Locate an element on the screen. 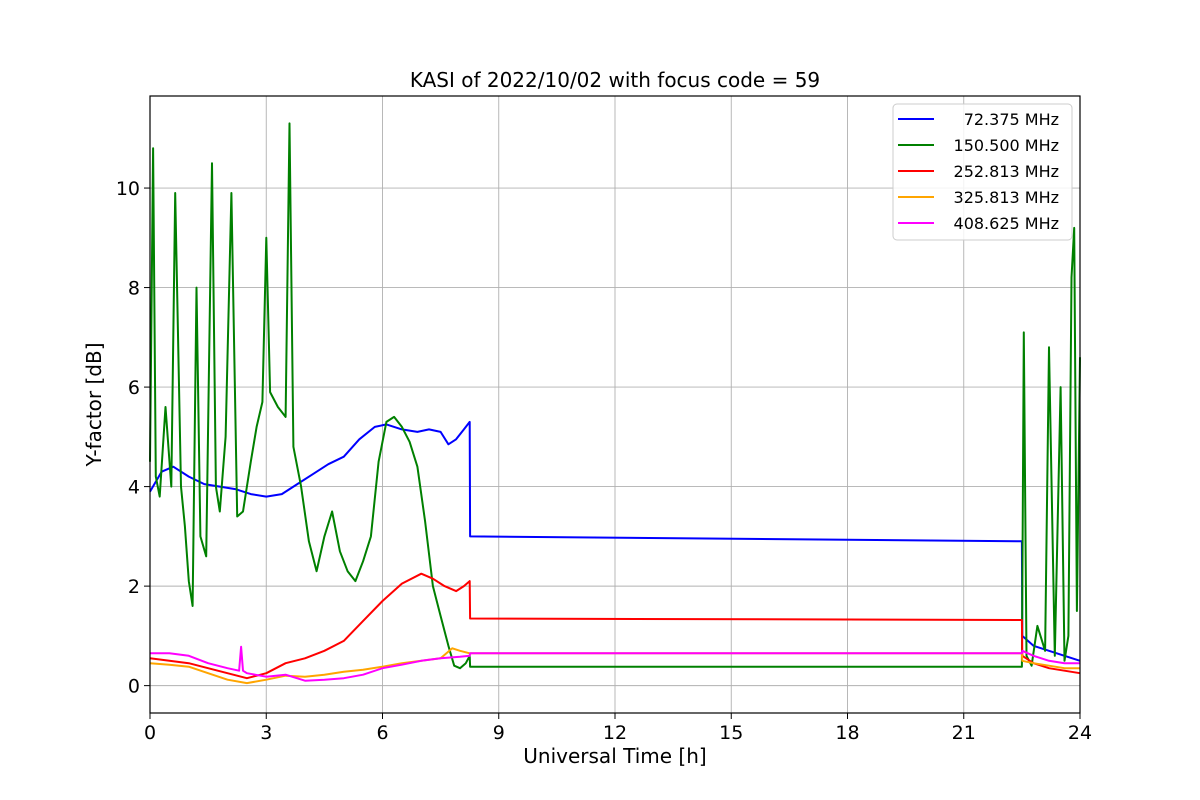 This screenshot has width=1200, height=800. y-axis-ticks: 0 2 4 6 8 10 is located at coordinates (133, 438).